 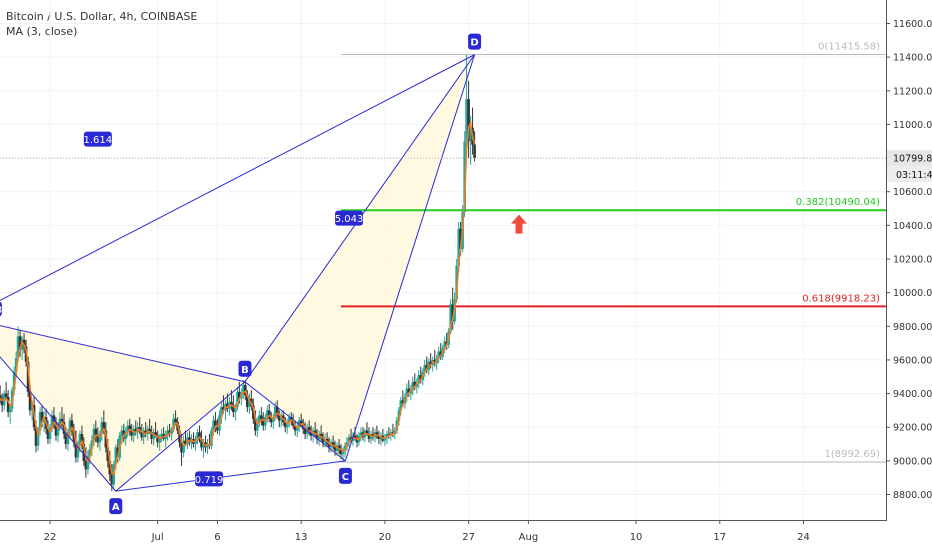 What do you see at coordinates (912, 461) in the screenshot?
I see `price-tick-label: 9000.00` at bounding box center [912, 461].